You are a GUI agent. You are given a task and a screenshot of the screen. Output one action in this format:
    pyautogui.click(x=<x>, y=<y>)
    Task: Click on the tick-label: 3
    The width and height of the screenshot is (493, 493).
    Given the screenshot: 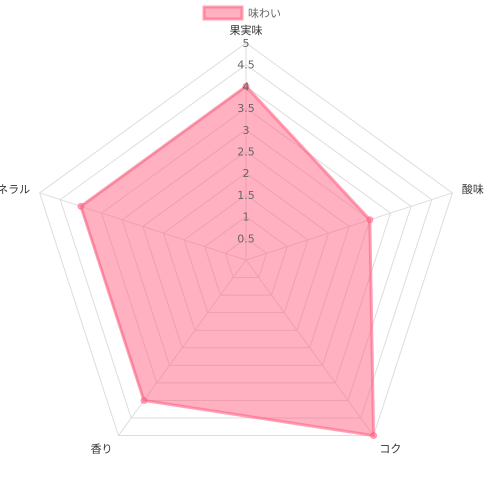 What is the action you would take?
    pyautogui.click(x=246, y=130)
    